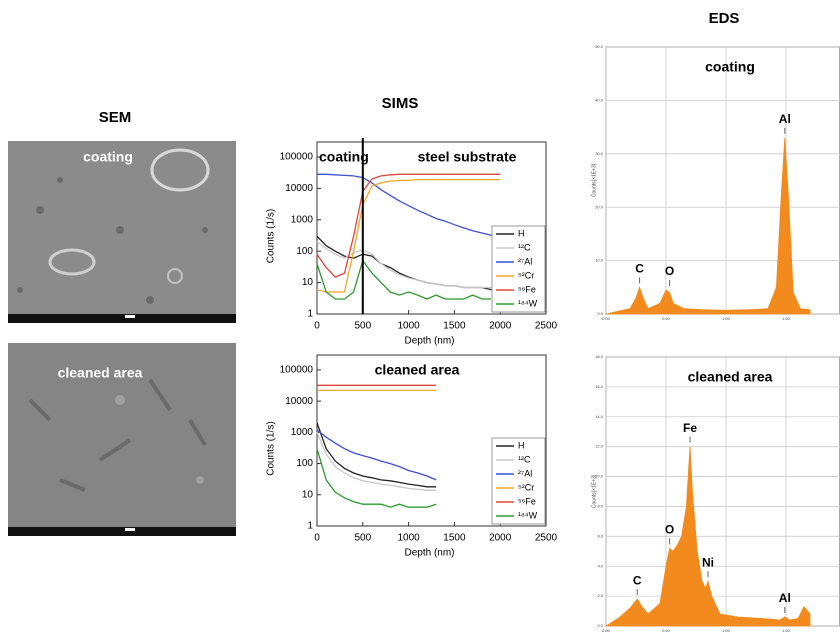  Describe the element at coordinates (599, 46) in the screenshot. I see `y-tick-label: 50.0` at that location.